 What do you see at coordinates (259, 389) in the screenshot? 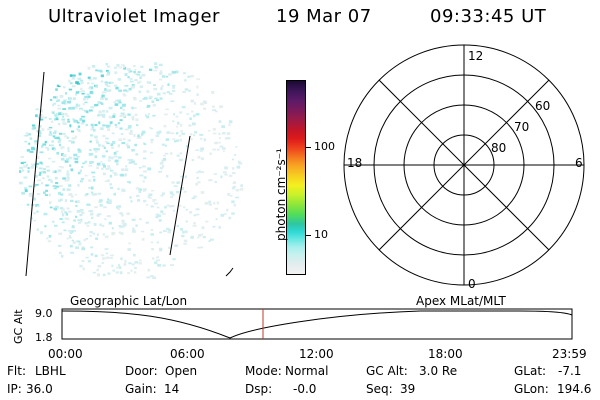
I see `status-dsp-key: Dsp:` at bounding box center [259, 389].